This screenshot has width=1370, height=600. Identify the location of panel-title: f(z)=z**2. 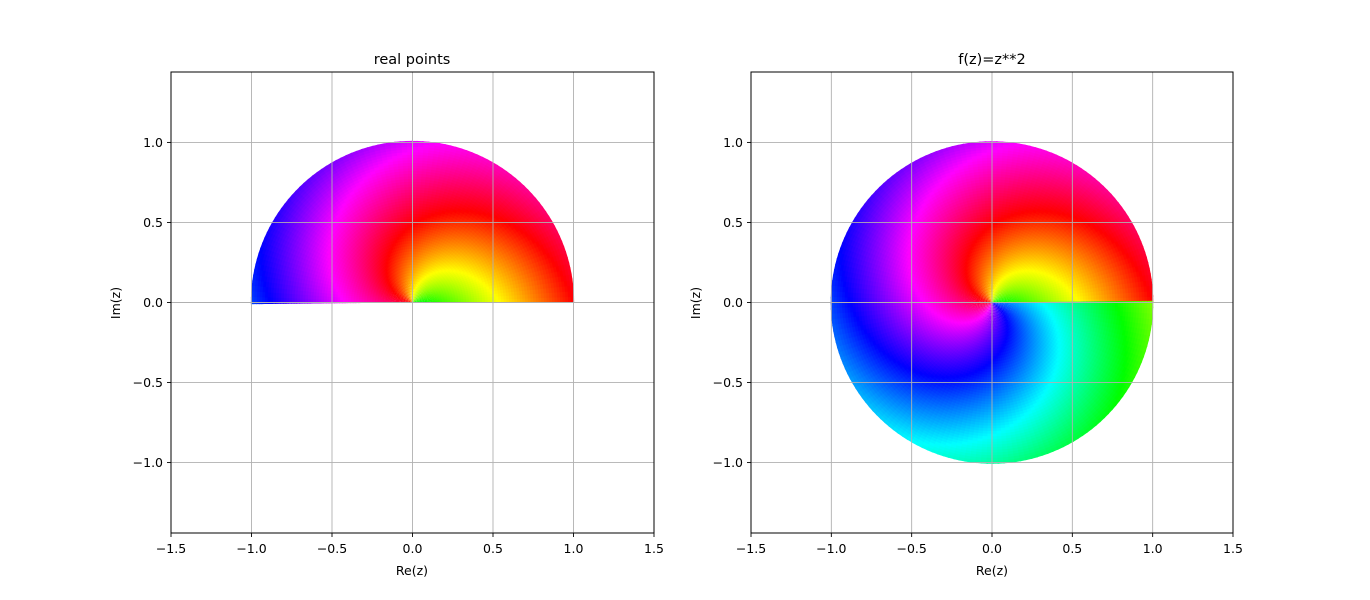
(992, 60).